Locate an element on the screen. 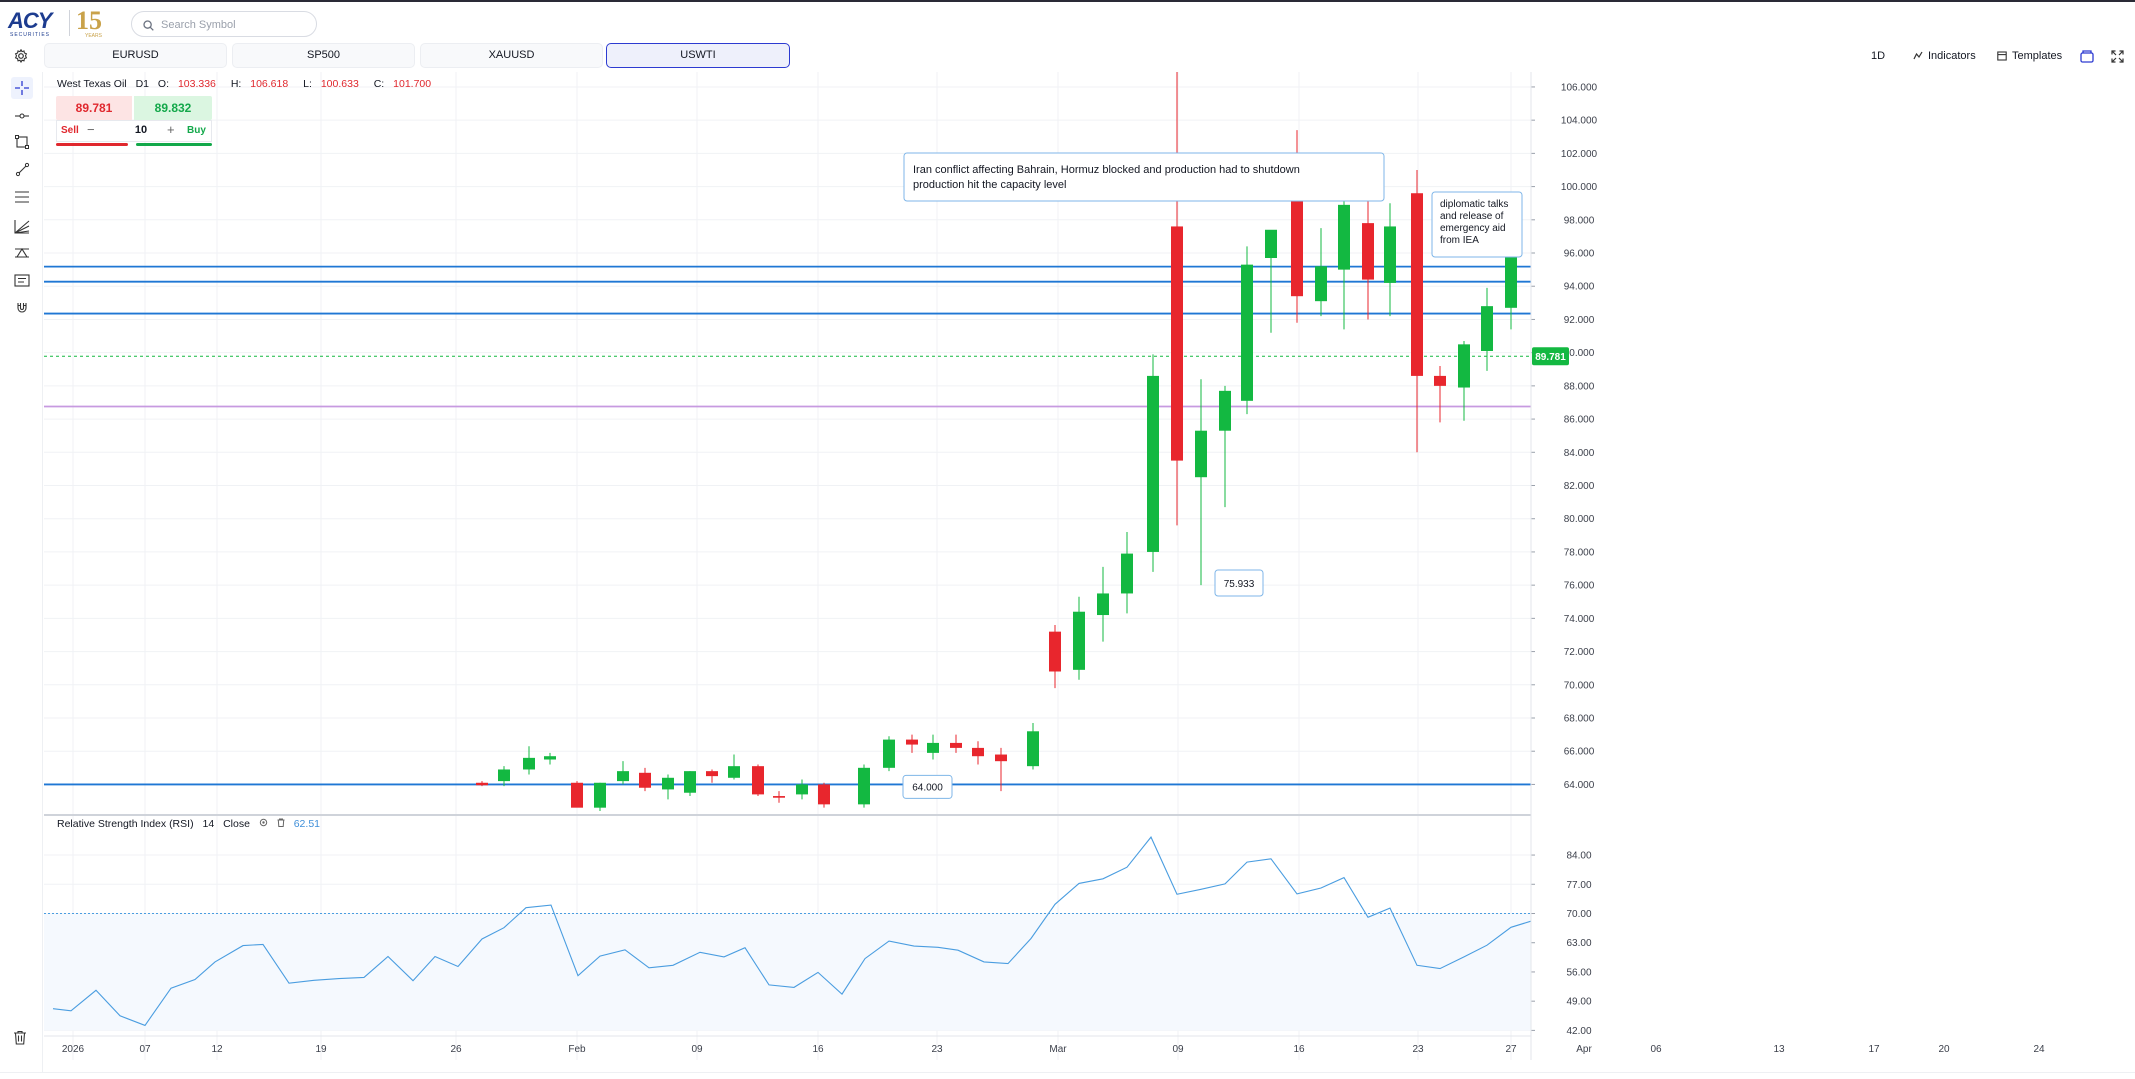  indicators-icon is located at coordinates (1918, 55).